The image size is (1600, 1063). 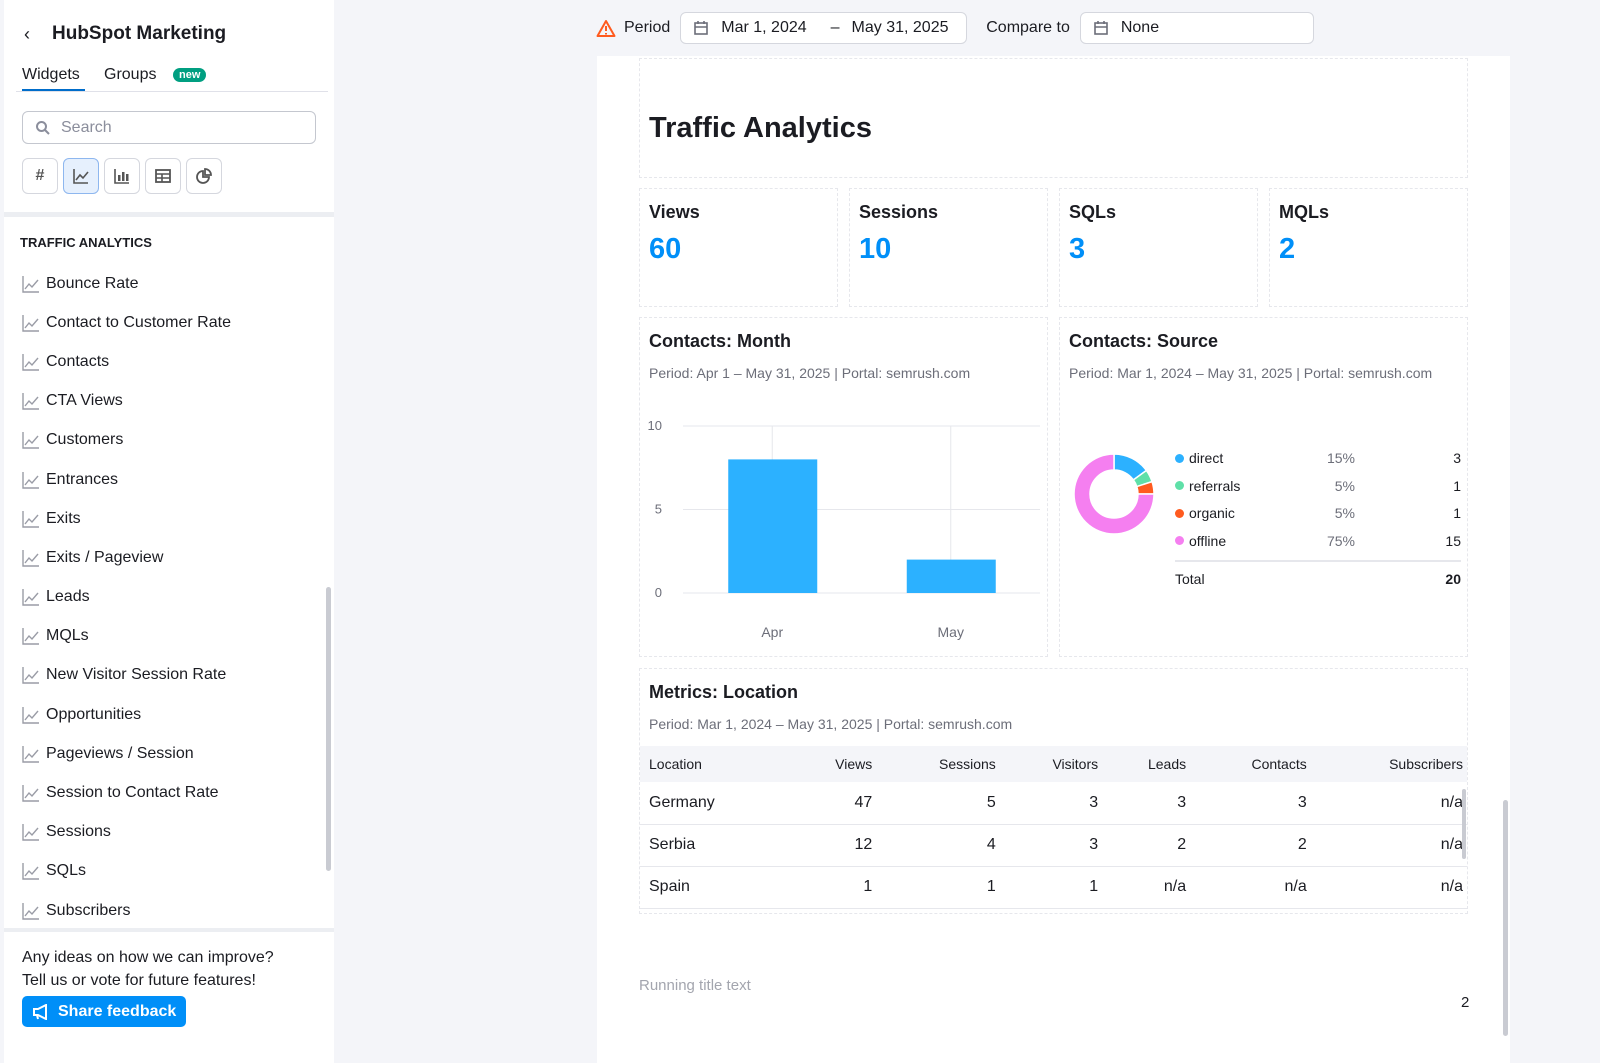 I want to click on column-header: Views, so click(x=833, y=764).